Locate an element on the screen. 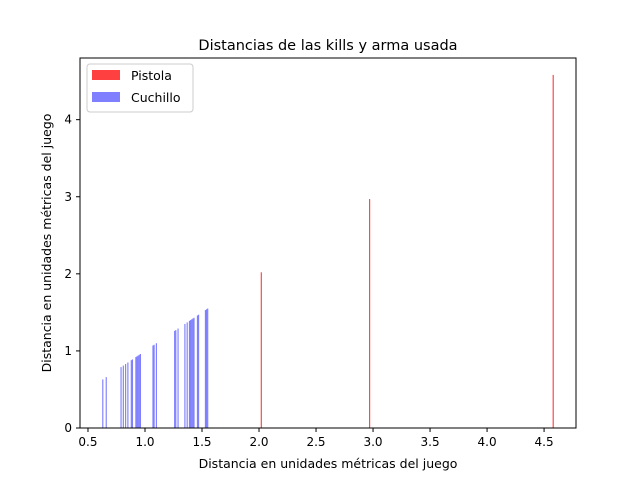 The width and height of the screenshot is (640, 480). x-tick-label-4: 2.5 is located at coordinates (315, 442).